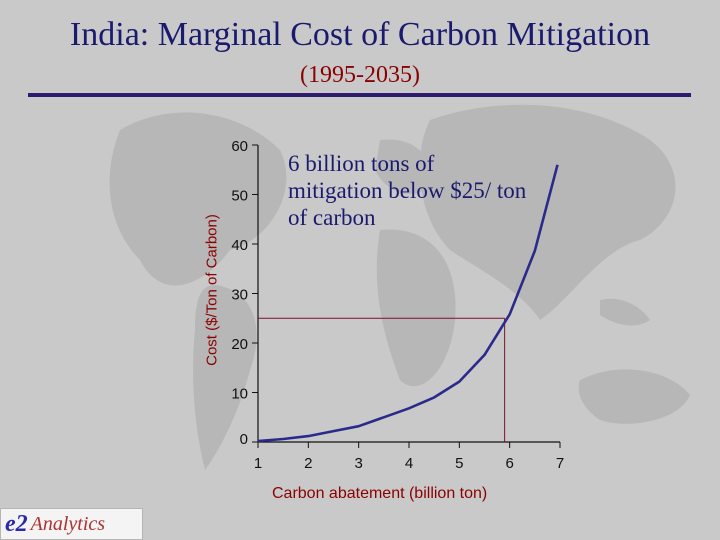  Describe the element at coordinates (560, 463) in the screenshot. I see `x-tick-label: 7` at that location.